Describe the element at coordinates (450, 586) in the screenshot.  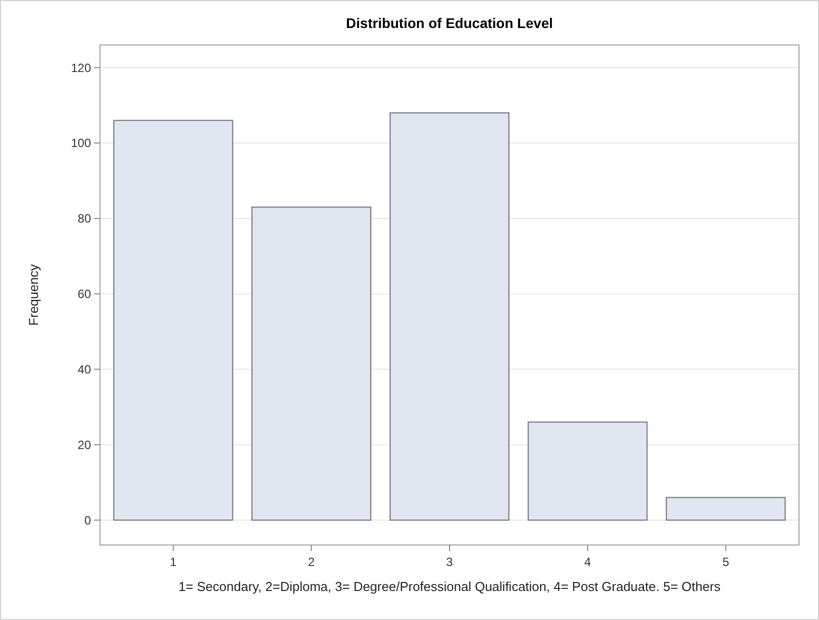
I see `x-axis-title: 1= Secondary, 2=Diploma, 3= Degree/Professional Qualification, 4= Post Graduate. 5= Others` at that location.